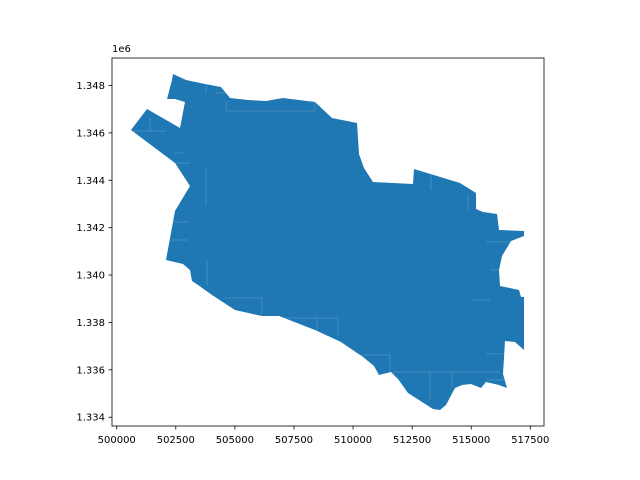  I want to click on x-tick-label: 510000, so click(353, 440).